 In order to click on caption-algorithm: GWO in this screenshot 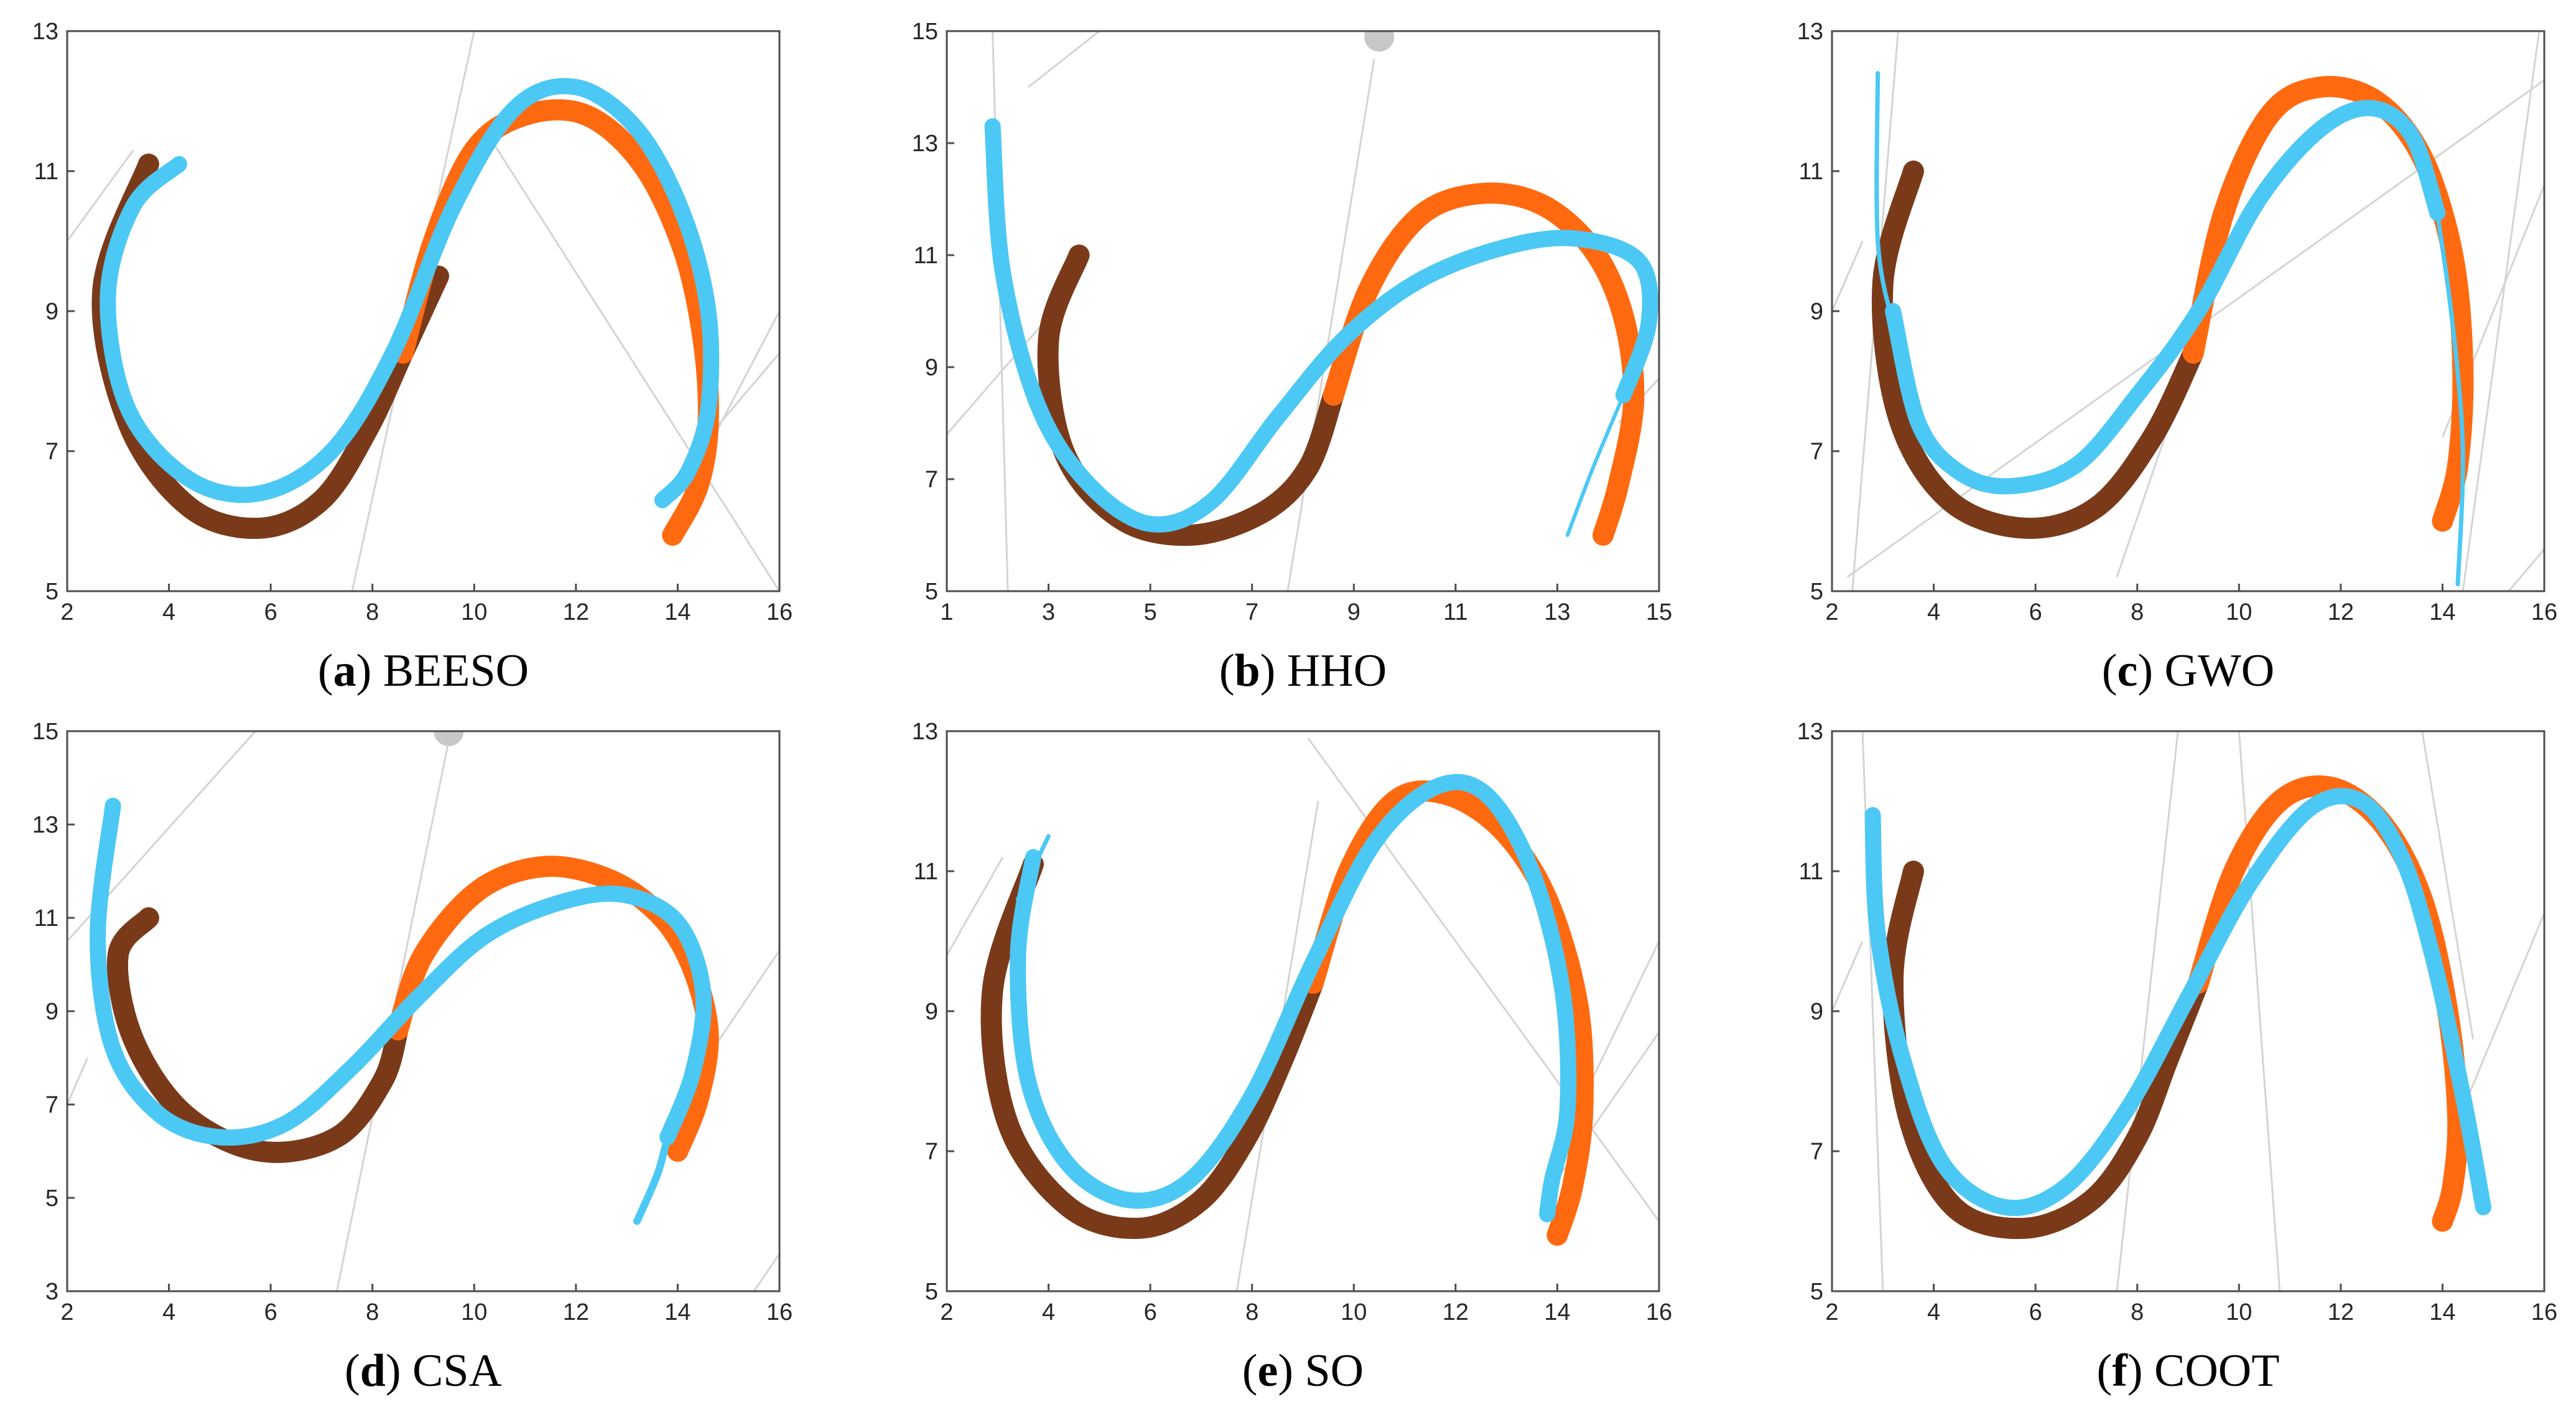, I will do `click(2219, 670)`.